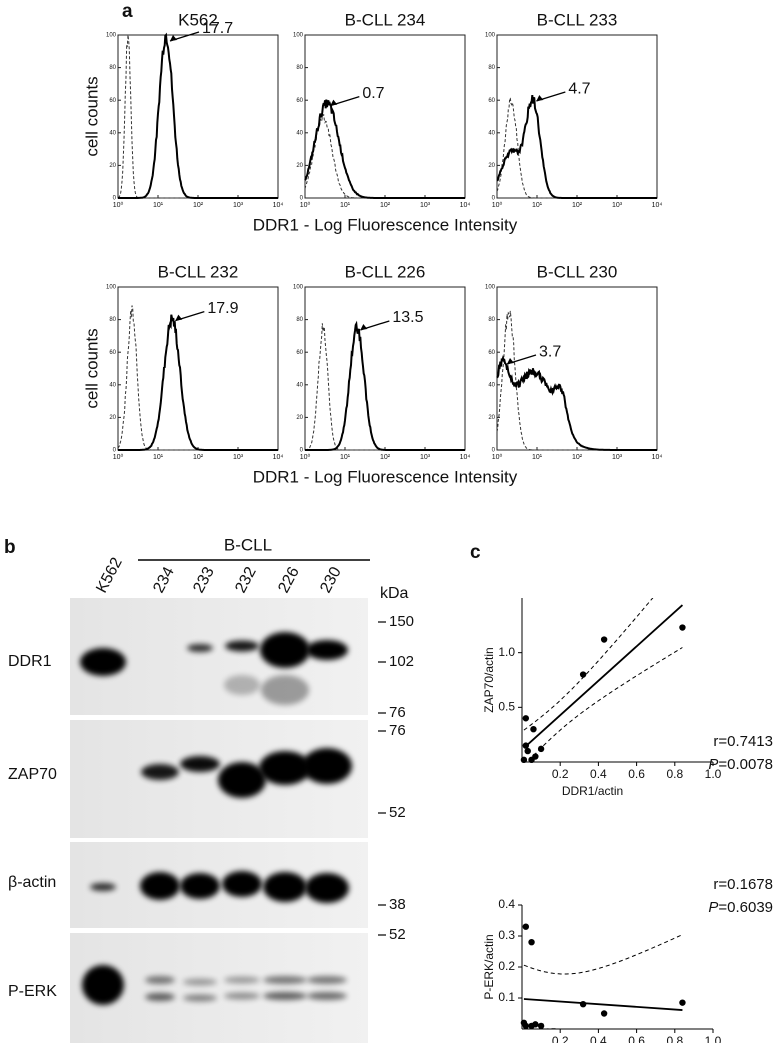  Describe the element at coordinates (331, 580) in the screenshot. I see `lane-label: 230` at that location.